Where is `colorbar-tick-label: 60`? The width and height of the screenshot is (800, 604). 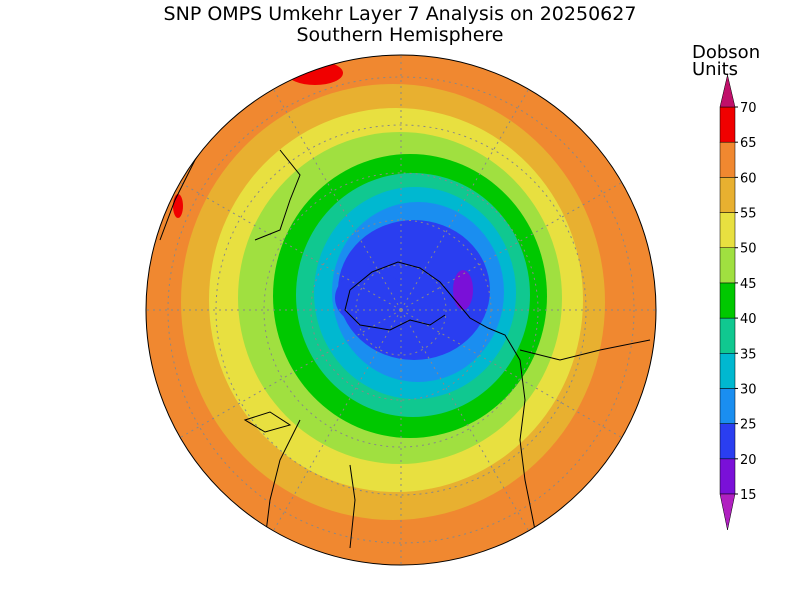 colorbar-tick-label: 60 is located at coordinates (748, 178).